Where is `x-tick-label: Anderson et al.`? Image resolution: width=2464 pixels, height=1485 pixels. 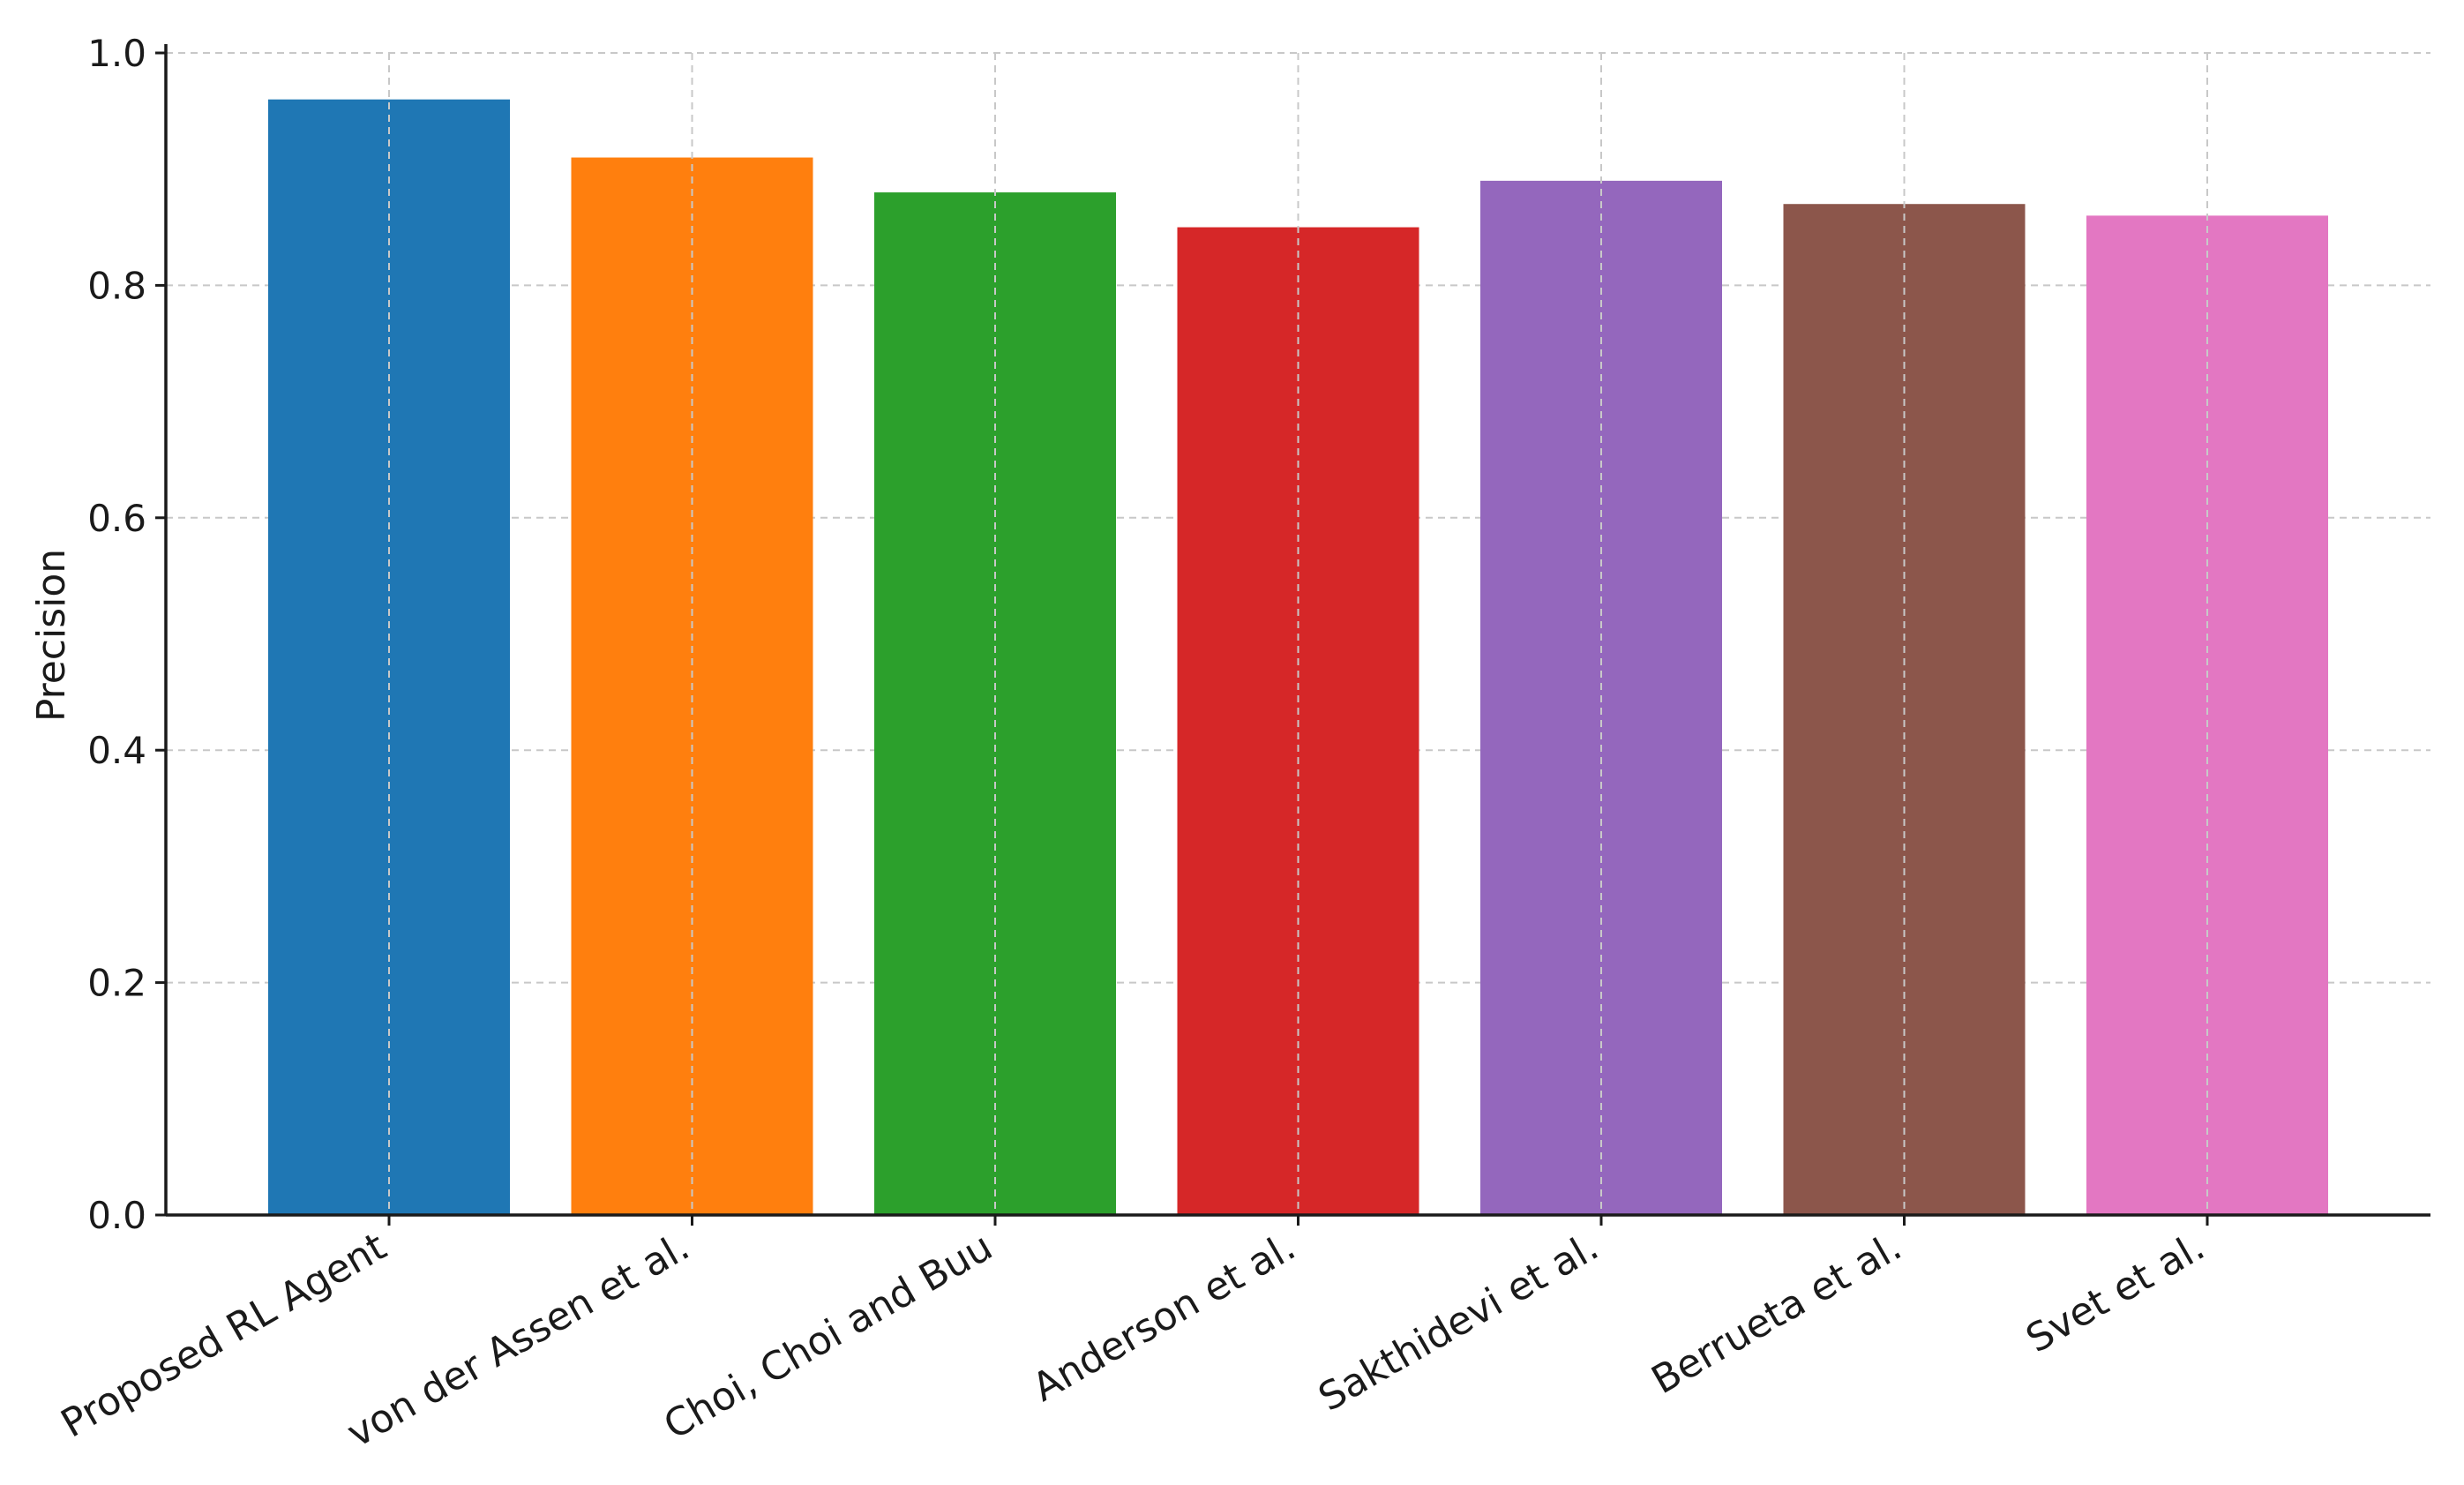 x-tick-label: Anderson et al. is located at coordinates (1164, 1317).